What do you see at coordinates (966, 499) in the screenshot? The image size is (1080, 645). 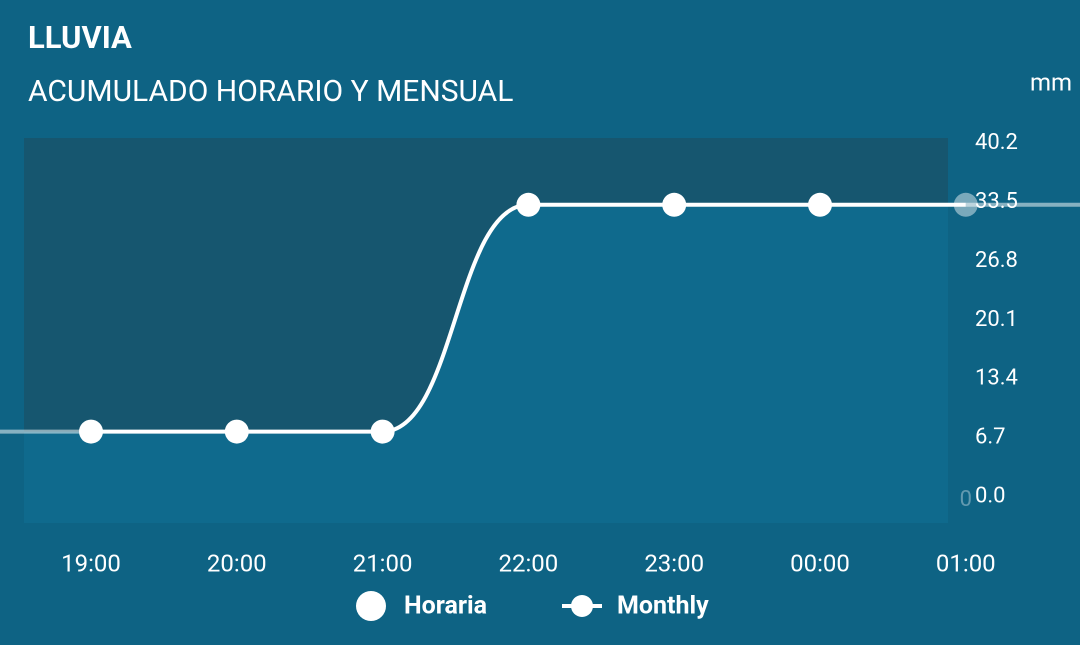 I see `data-label: 0` at bounding box center [966, 499].